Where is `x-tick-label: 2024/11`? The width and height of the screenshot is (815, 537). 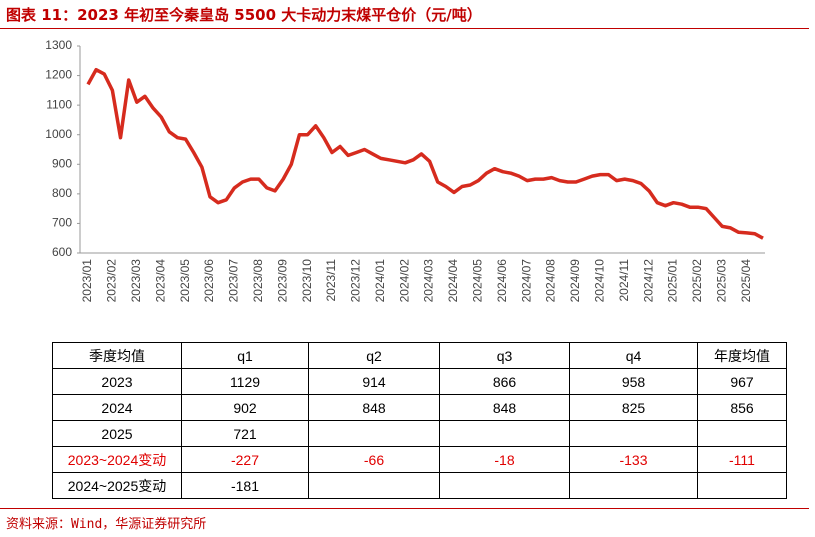
x-tick-label: 2024/11 is located at coordinates (624, 280).